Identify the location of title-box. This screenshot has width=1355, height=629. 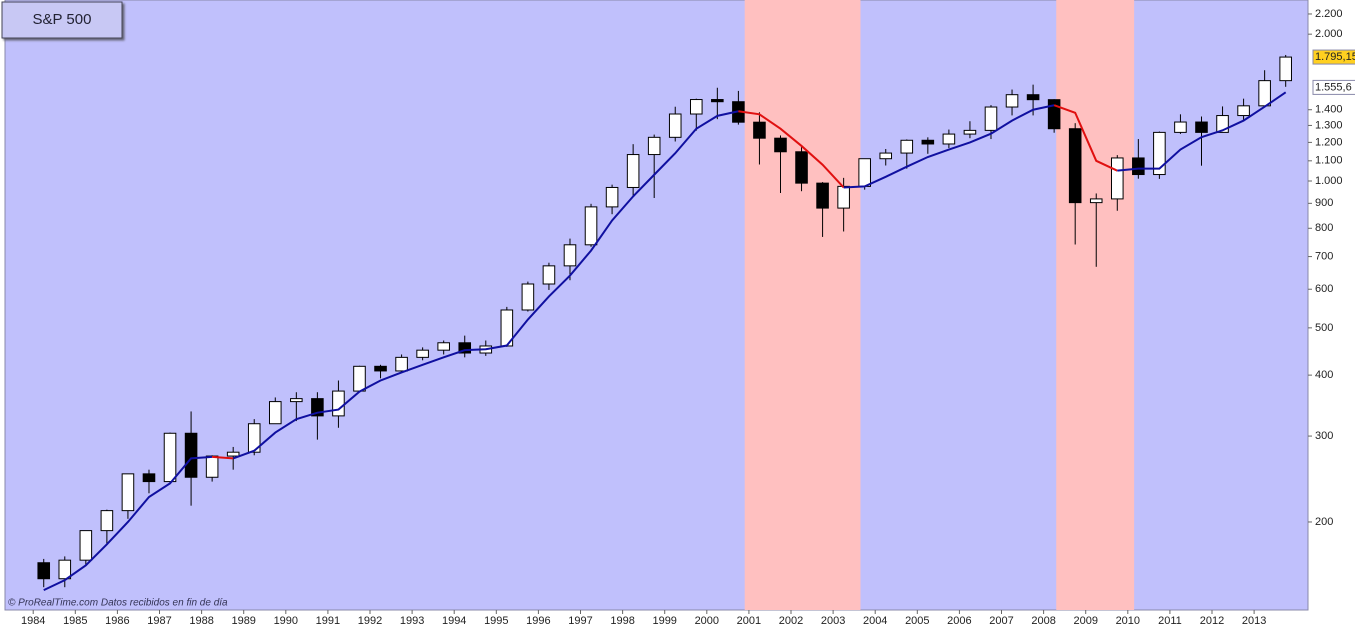
(62, 20).